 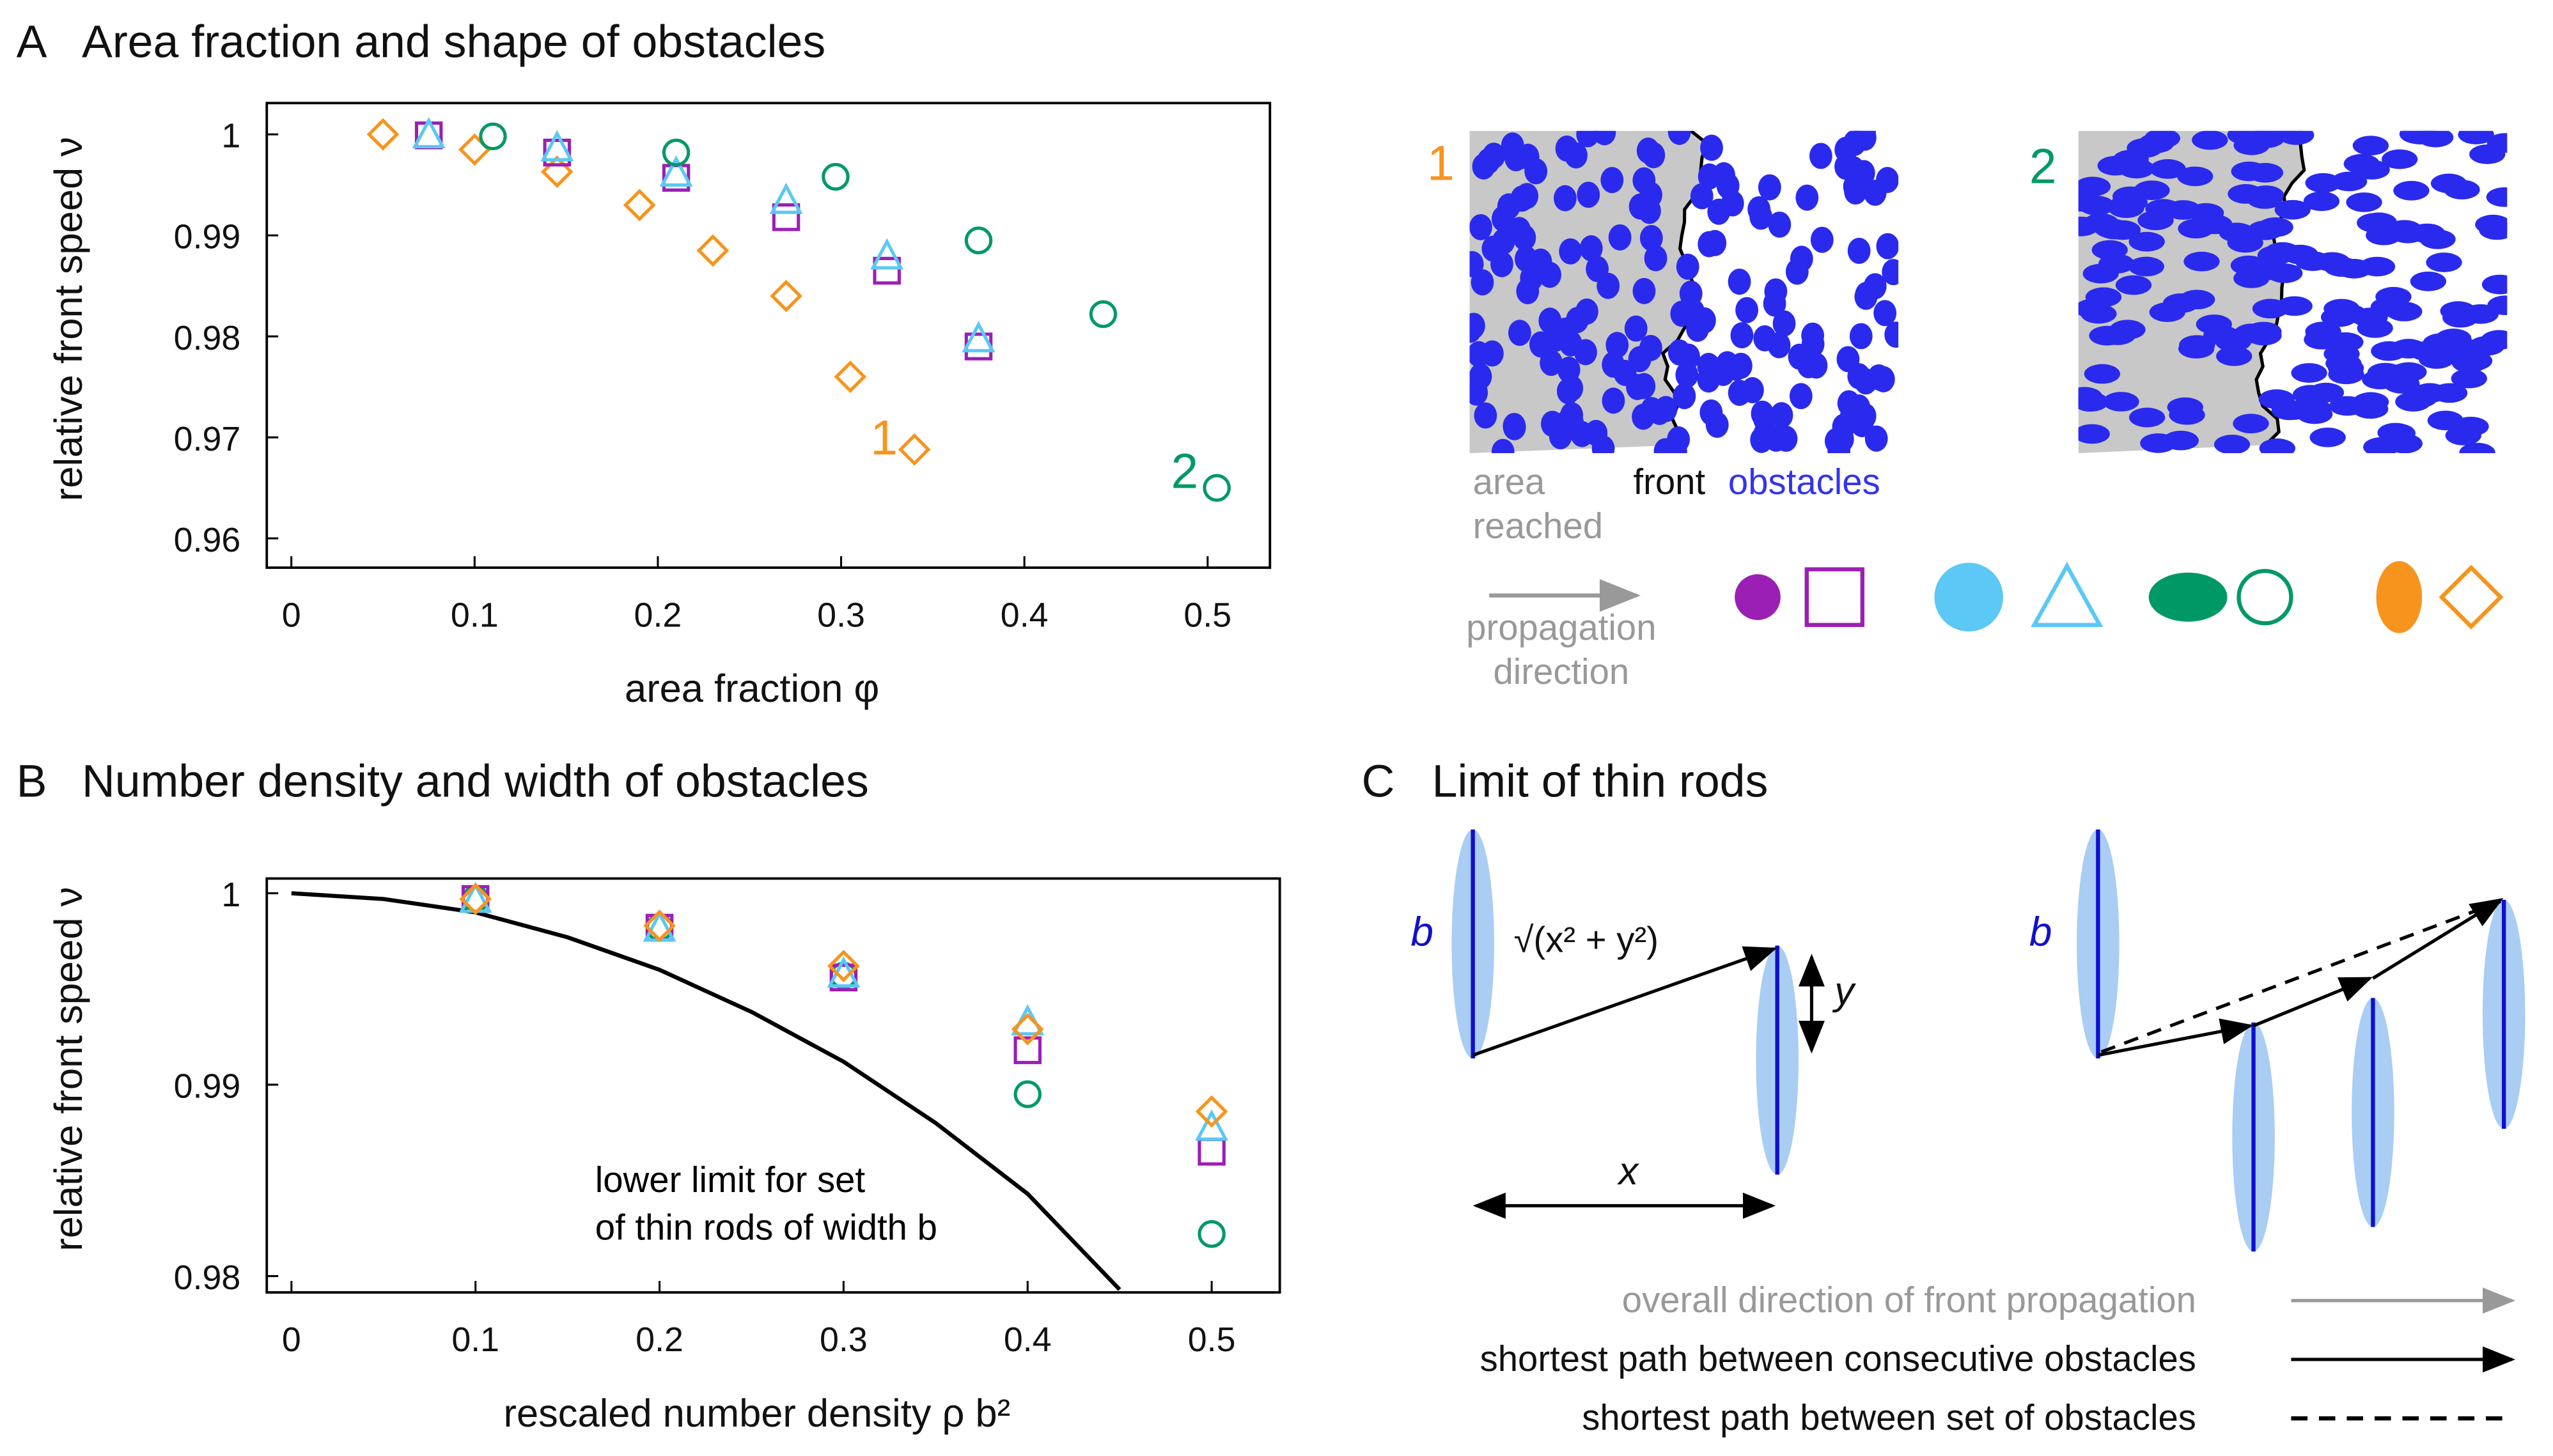 I want to click on panel-letter: B, so click(x=32, y=781).